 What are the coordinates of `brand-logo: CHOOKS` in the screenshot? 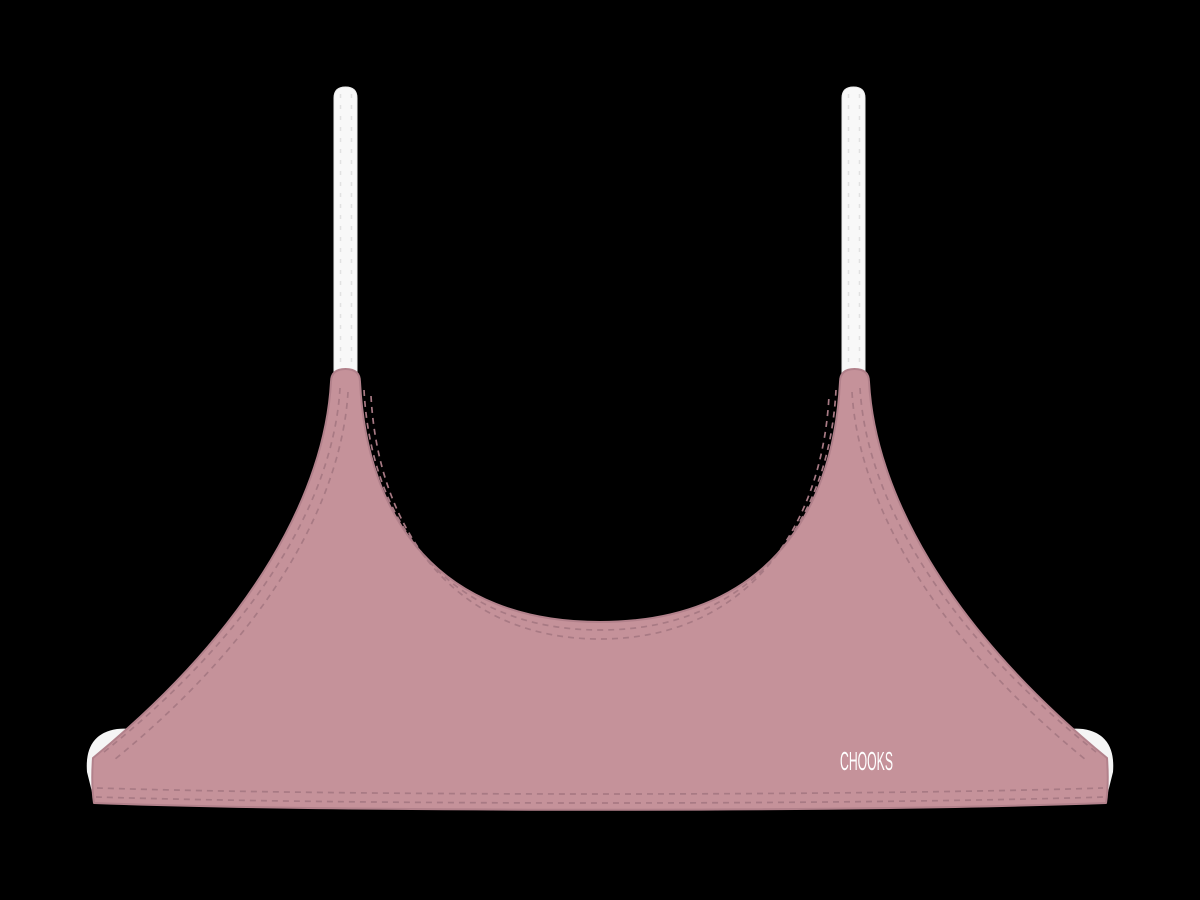 It's located at (866, 761).